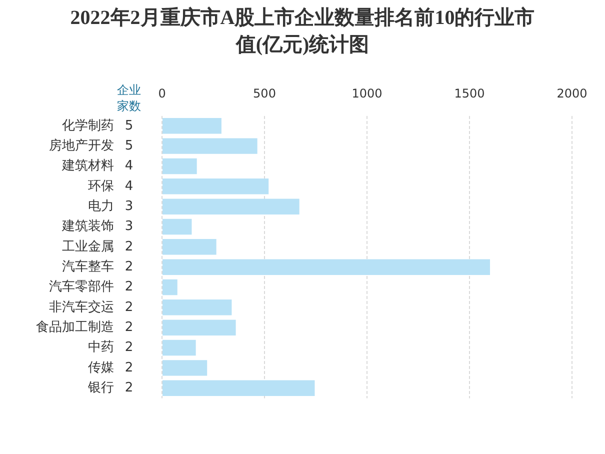 The height and width of the screenshot is (454, 605). What do you see at coordinates (75, 327) in the screenshot?
I see `y-tick-label: 食品加工制造` at bounding box center [75, 327].